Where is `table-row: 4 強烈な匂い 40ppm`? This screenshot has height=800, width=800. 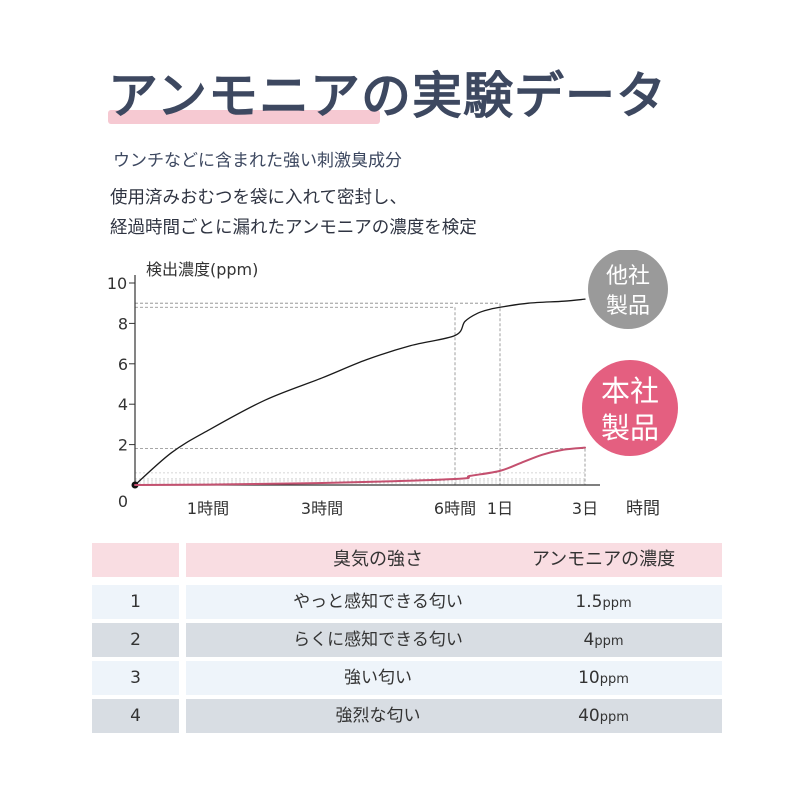 table-row: 4 強烈な匂い 40ppm is located at coordinates (407, 716).